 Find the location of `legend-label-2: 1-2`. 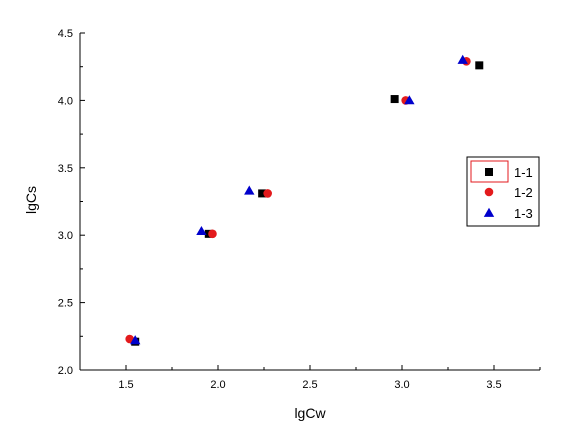

legend-label-2: 1-2 is located at coordinates (523, 192).